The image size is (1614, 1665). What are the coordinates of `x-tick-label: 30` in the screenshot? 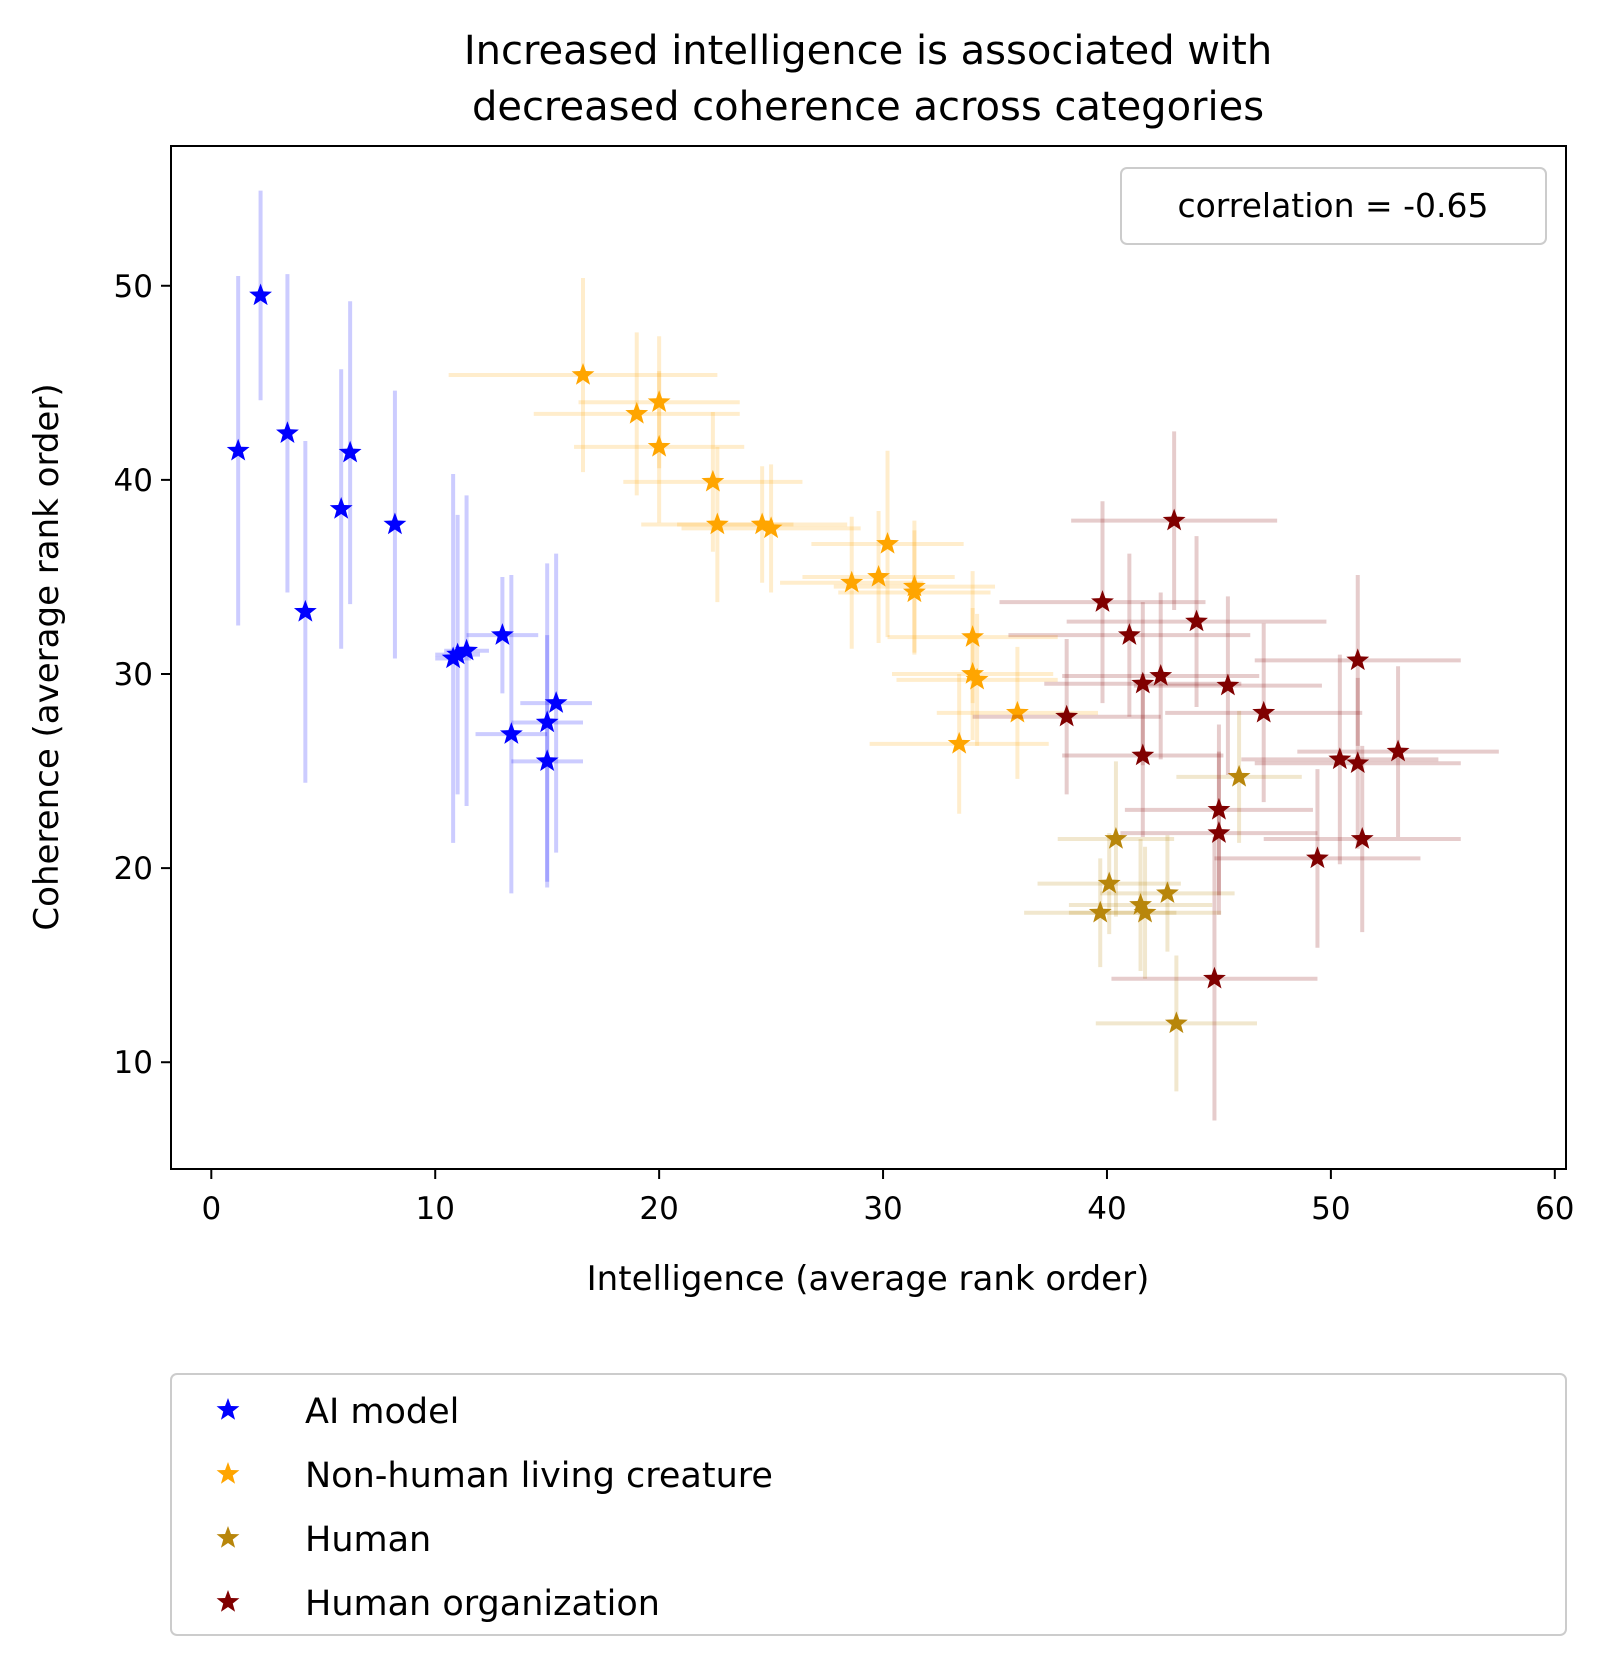 It's located at (882, 1209).